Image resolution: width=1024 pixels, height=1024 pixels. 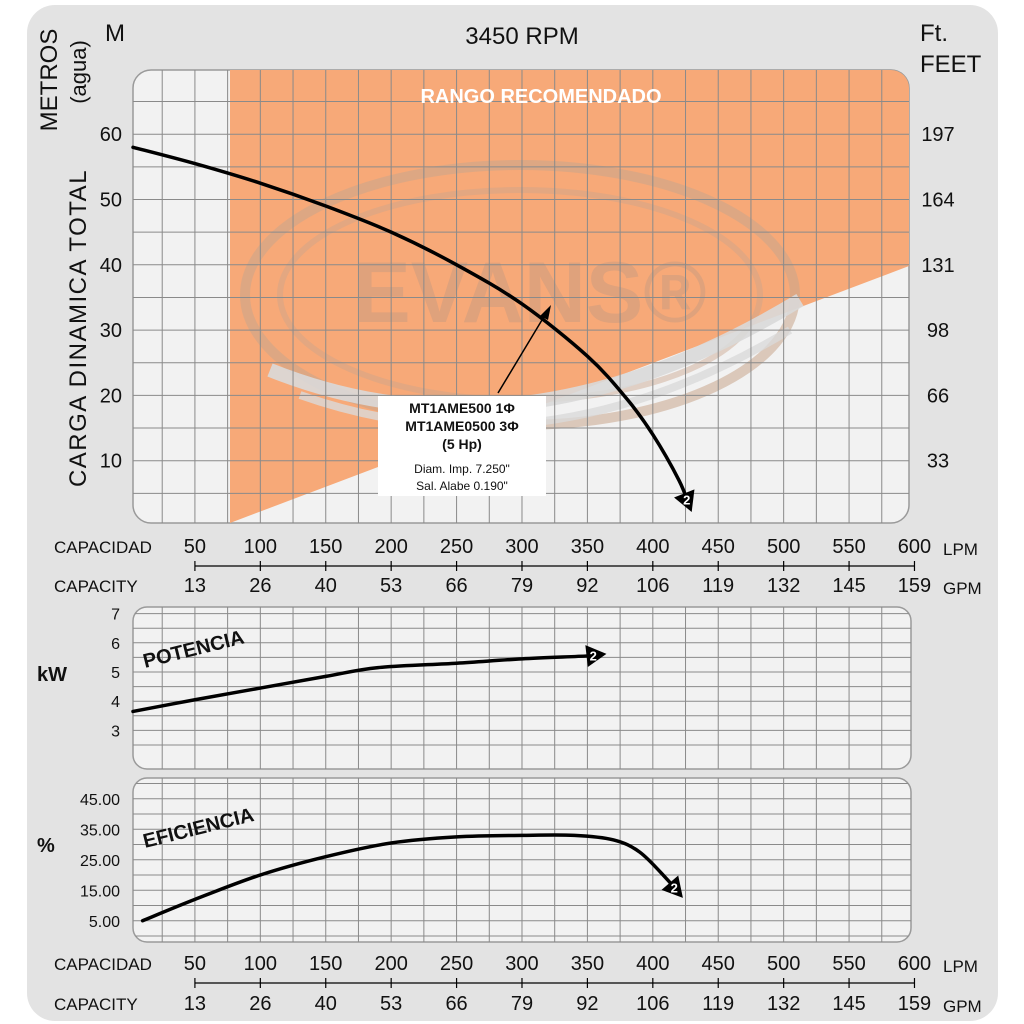 I want to click on y-tick-efficiency: 45.00, so click(x=100, y=800).